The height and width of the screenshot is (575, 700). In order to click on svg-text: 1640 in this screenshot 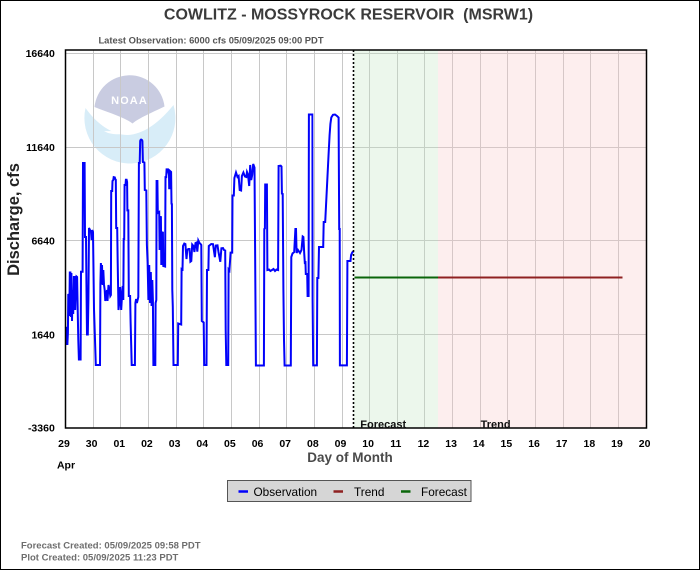, I will do `click(43, 335)`.